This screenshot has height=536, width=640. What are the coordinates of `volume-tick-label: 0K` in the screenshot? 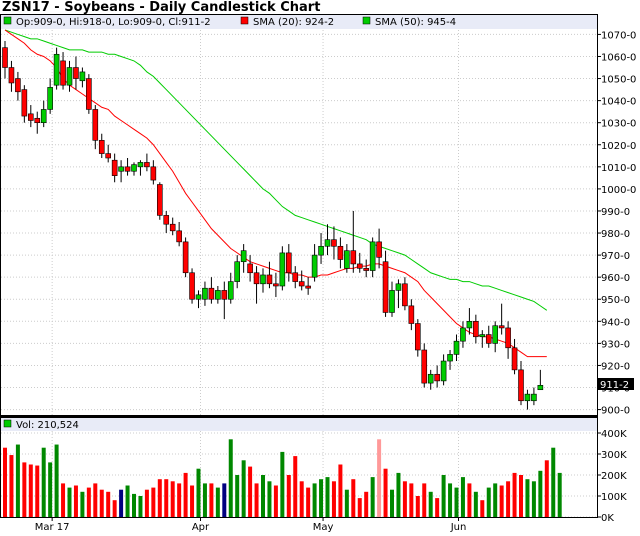 It's located at (607, 518).